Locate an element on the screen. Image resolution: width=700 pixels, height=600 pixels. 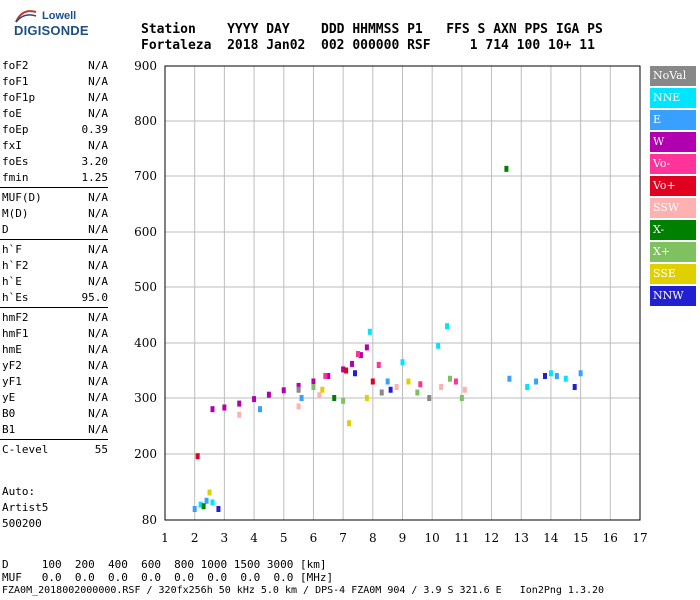
param-row: h`Es 95.0 is located at coordinates (55, 298).